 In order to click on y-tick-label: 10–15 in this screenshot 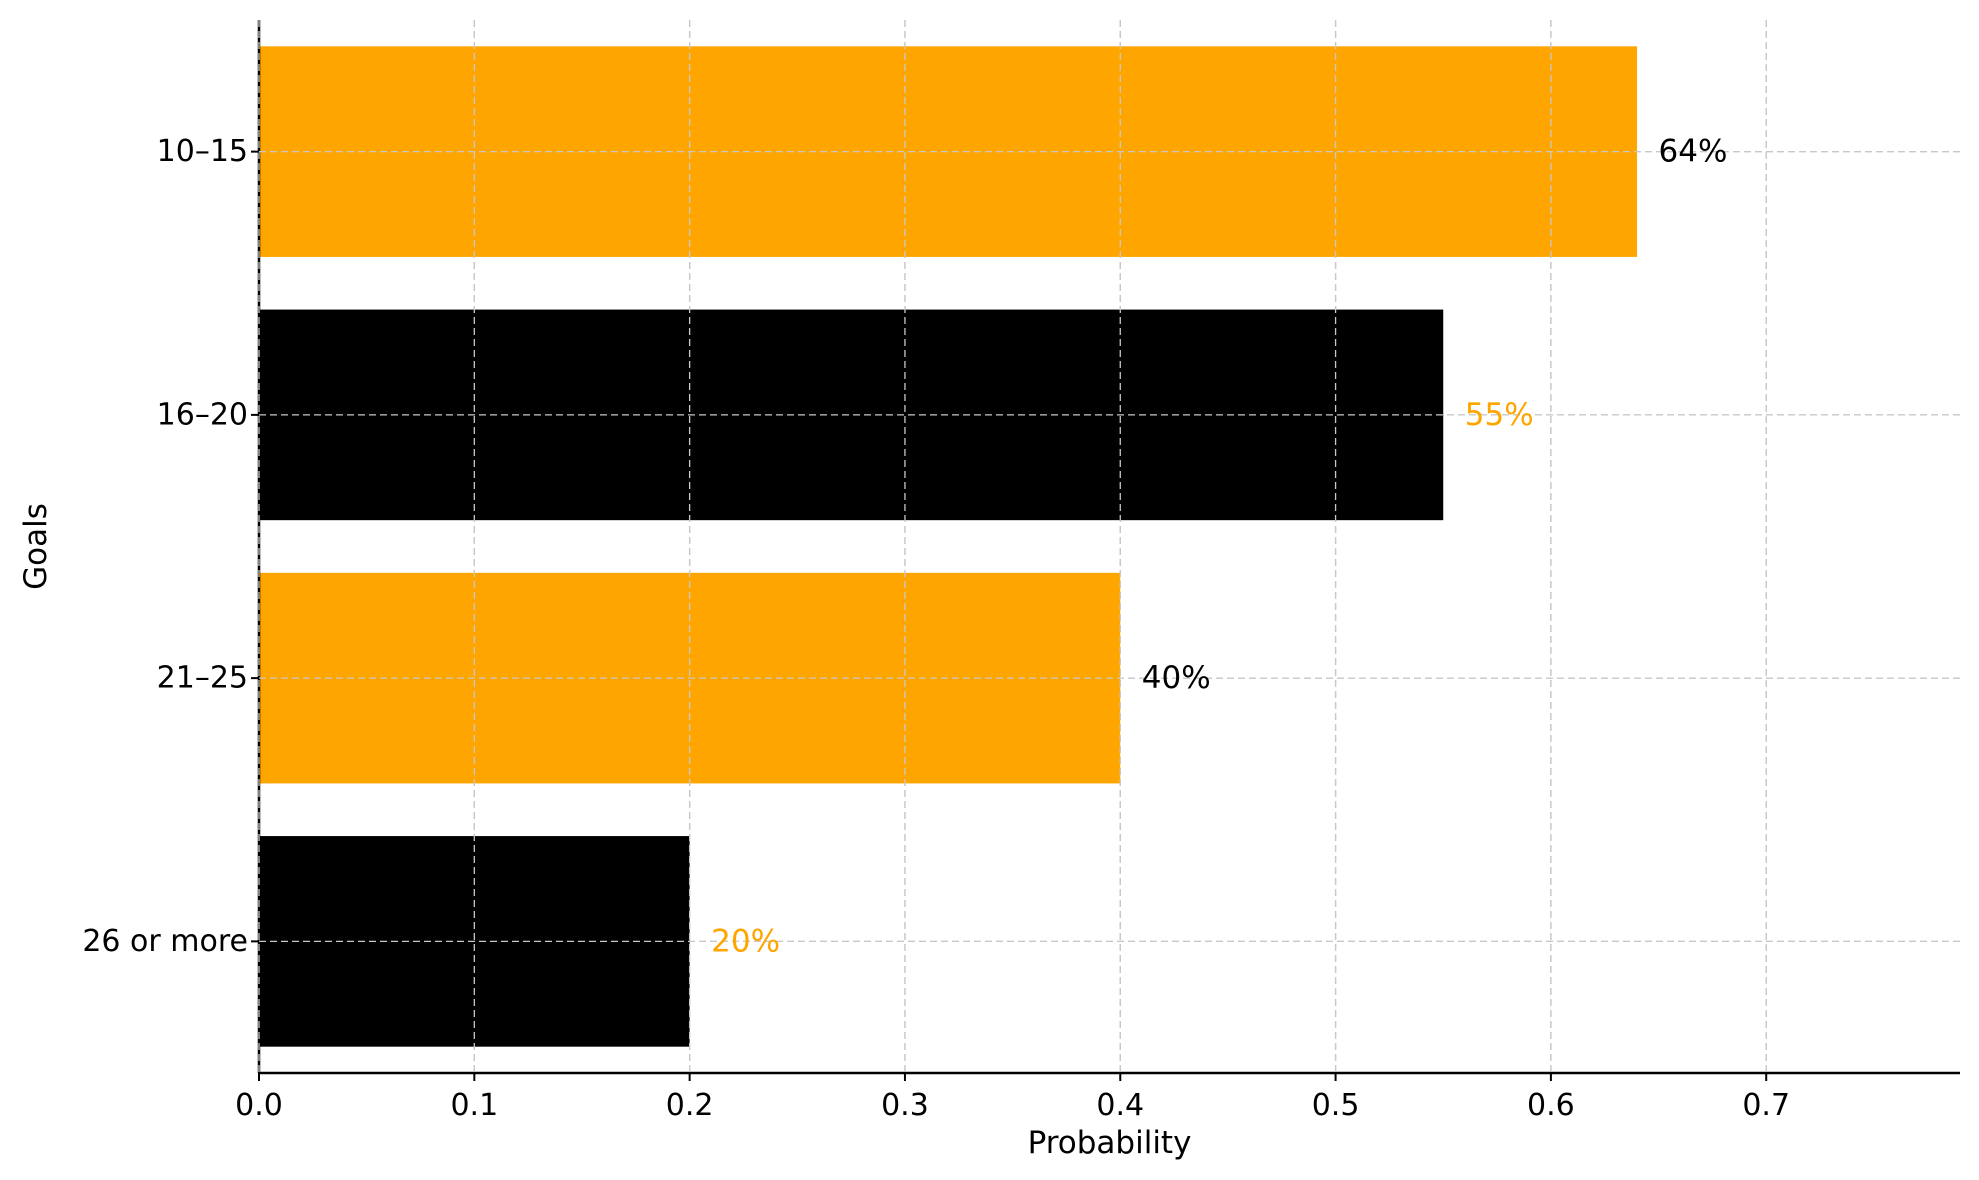, I will do `click(202, 151)`.